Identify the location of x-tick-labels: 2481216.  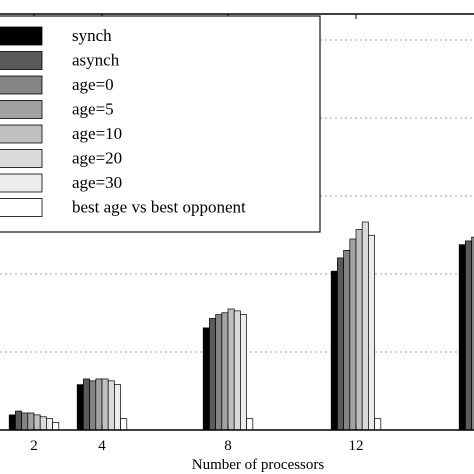
(197, 446).